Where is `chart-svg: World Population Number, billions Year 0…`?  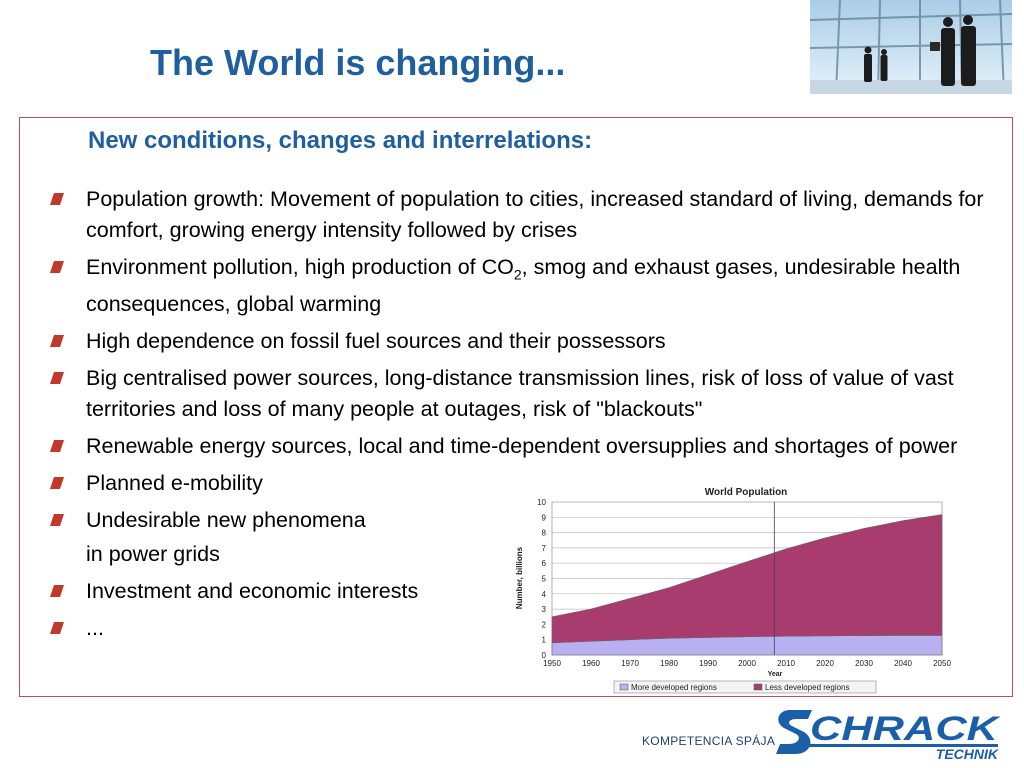 chart-svg: World Population Number, billions Year 0… is located at coordinates (733, 590).